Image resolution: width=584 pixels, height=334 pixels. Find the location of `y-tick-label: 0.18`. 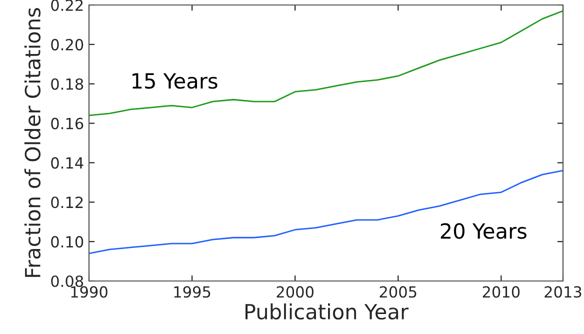

y-tick-label: 0.18 is located at coordinates (67, 84).